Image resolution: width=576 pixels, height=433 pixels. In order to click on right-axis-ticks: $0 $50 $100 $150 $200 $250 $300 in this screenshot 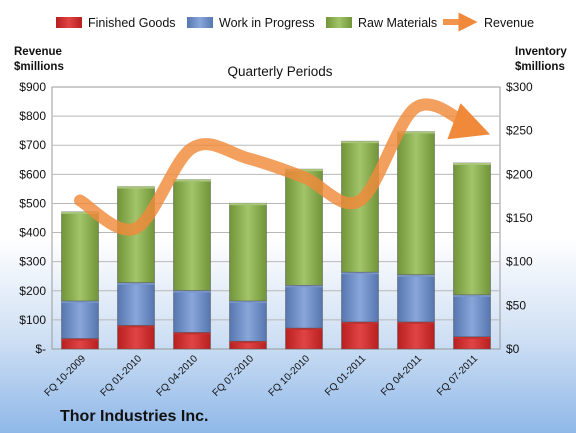, I will do `click(519, 218)`.